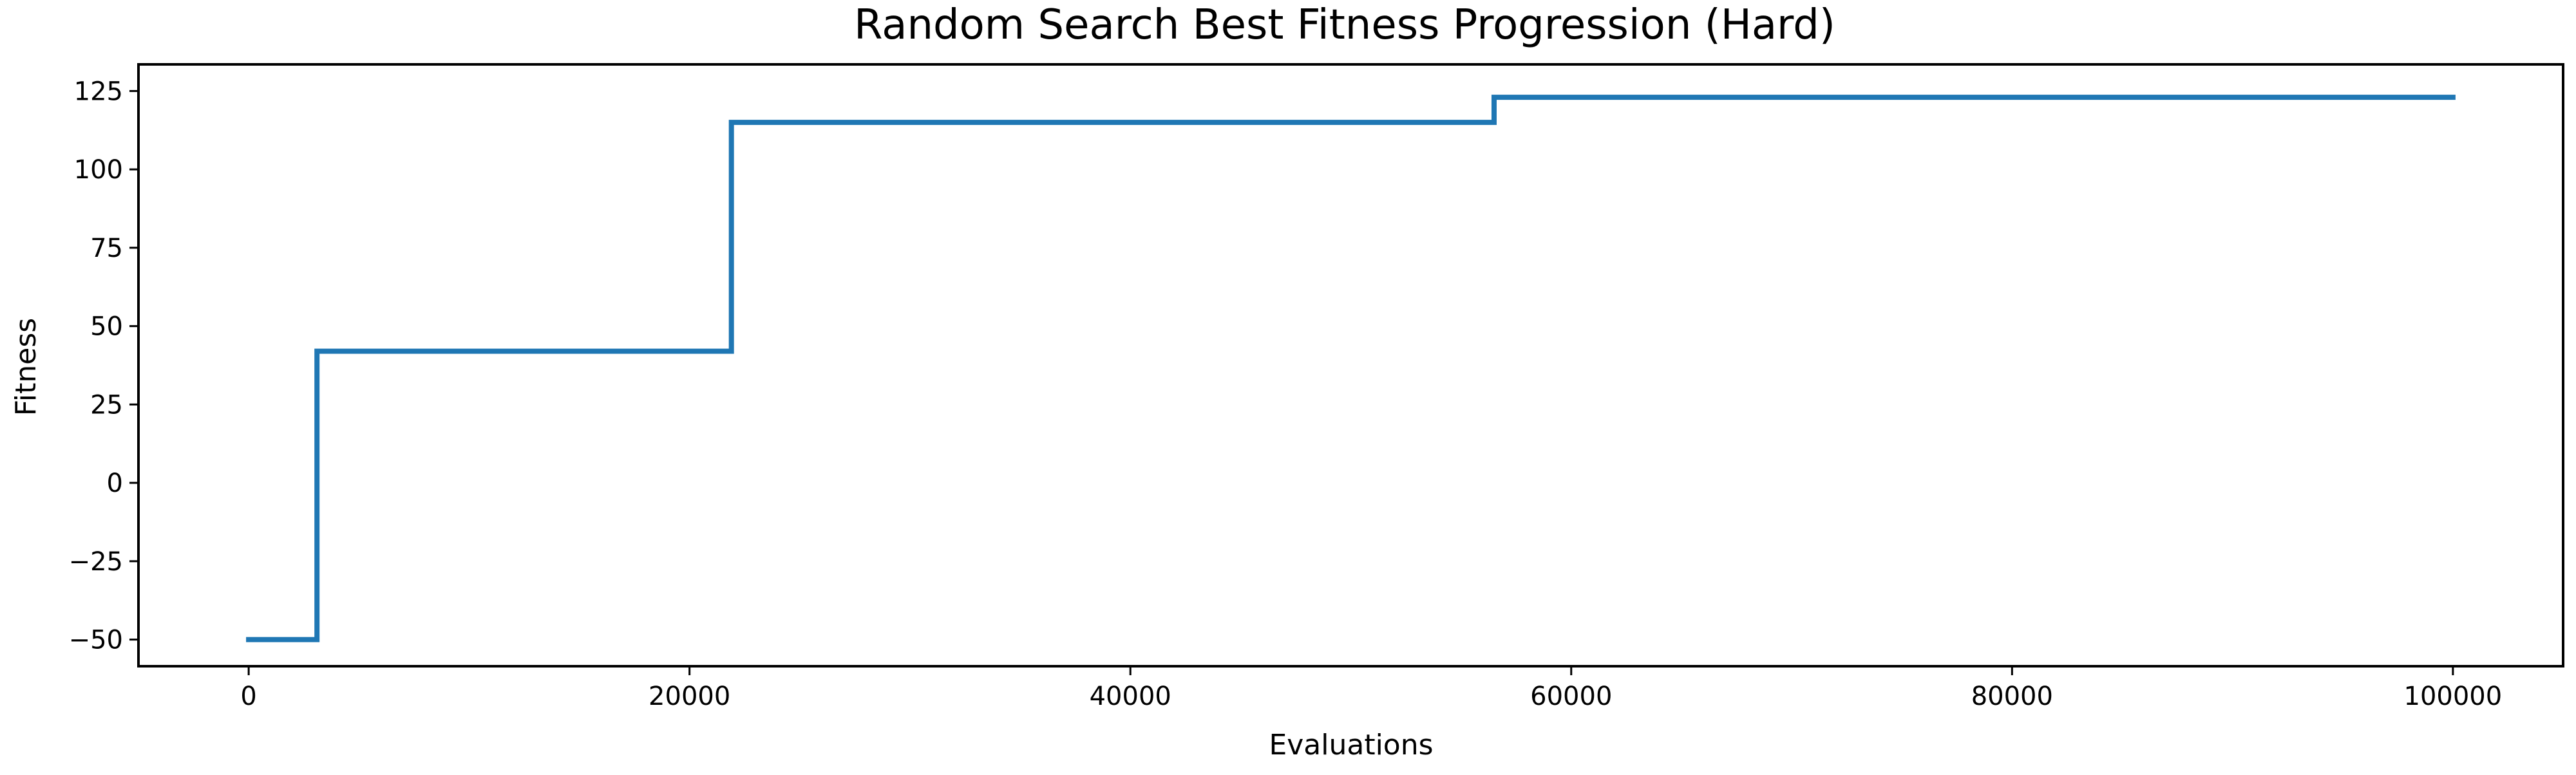 This screenshot has height=775, width=2576. I want to click on y-tick-label: 75, so click(107, 248).